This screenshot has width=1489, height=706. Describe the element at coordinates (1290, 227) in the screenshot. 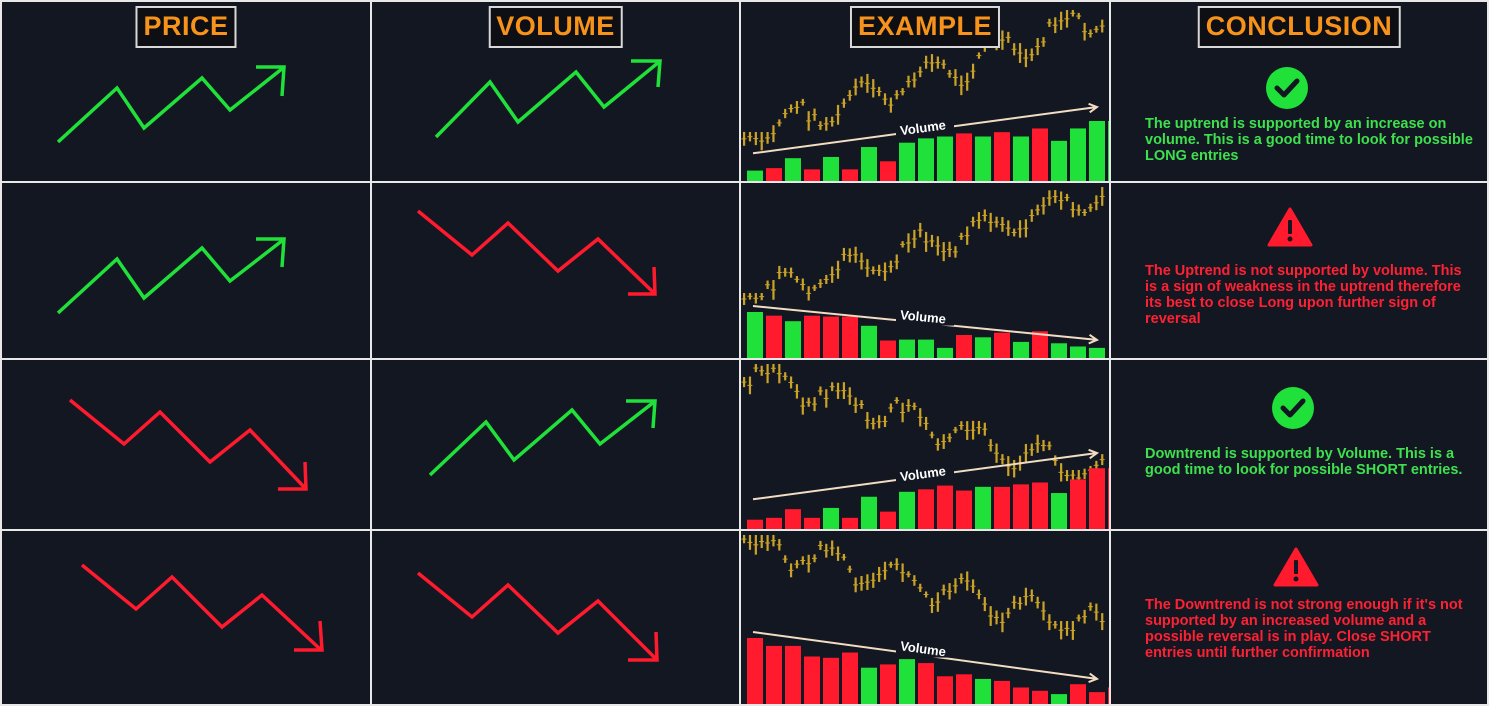

I see `warning-icon` at that location.